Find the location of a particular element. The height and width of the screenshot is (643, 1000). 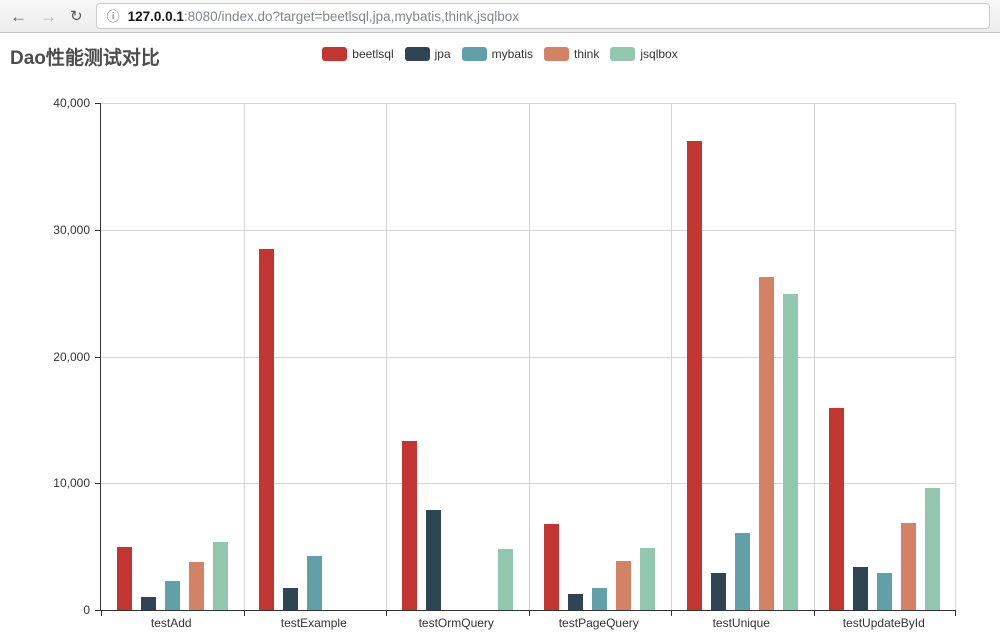

y-axis-label: 20,000 is located at coordinates (71, 356).